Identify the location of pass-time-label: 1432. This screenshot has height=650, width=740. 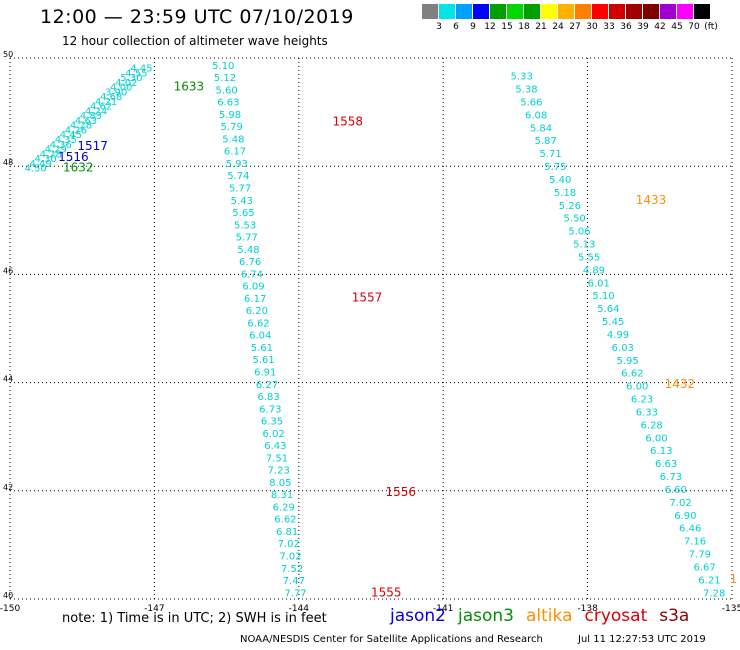
(680, 384).